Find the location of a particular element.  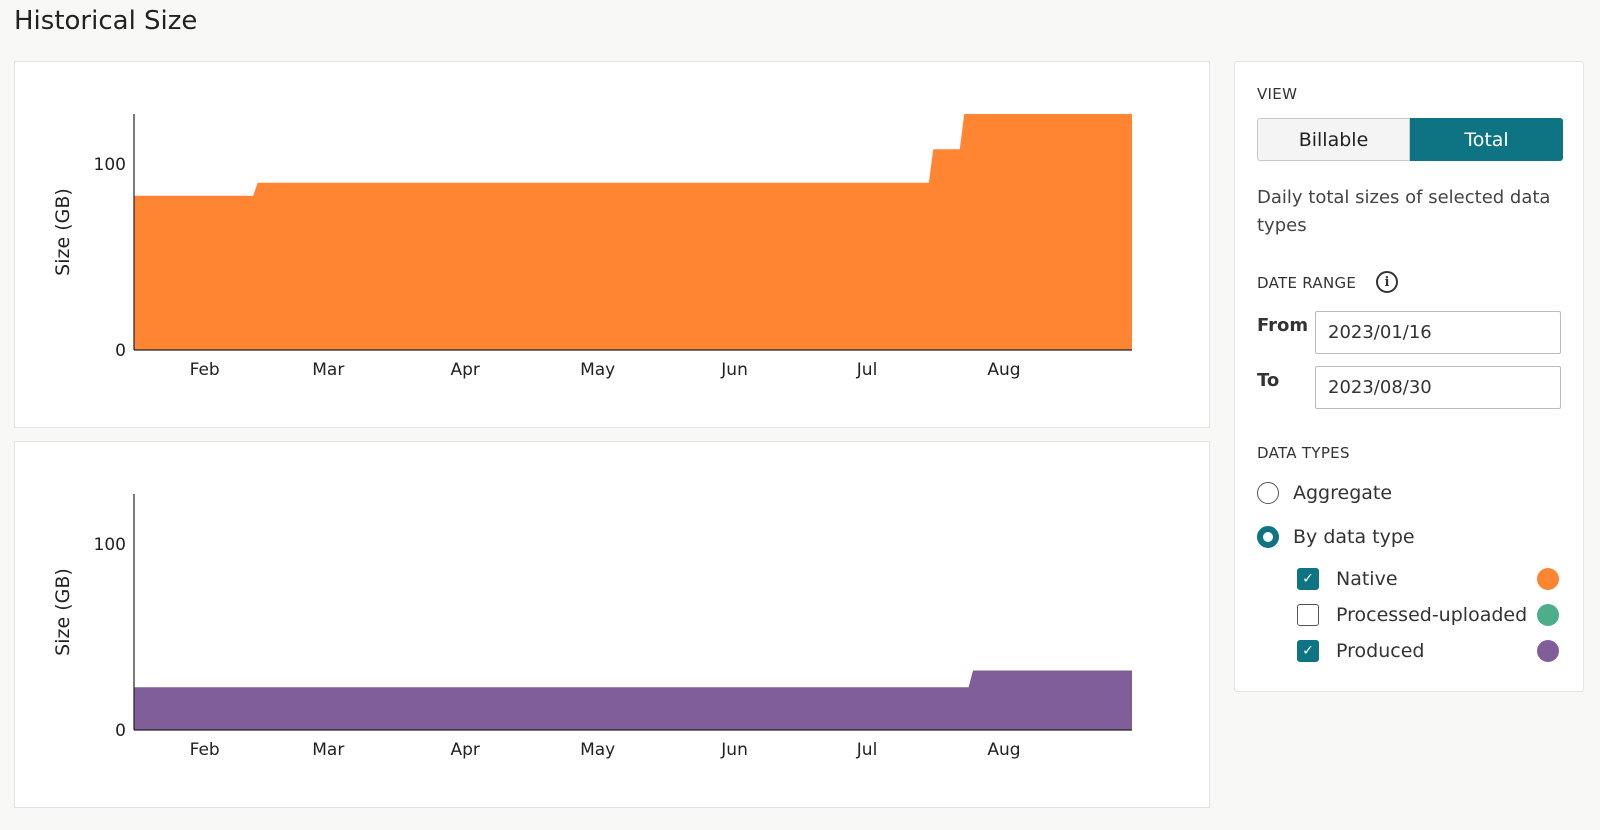

to-label: To is located at coordinates (1268, 380).